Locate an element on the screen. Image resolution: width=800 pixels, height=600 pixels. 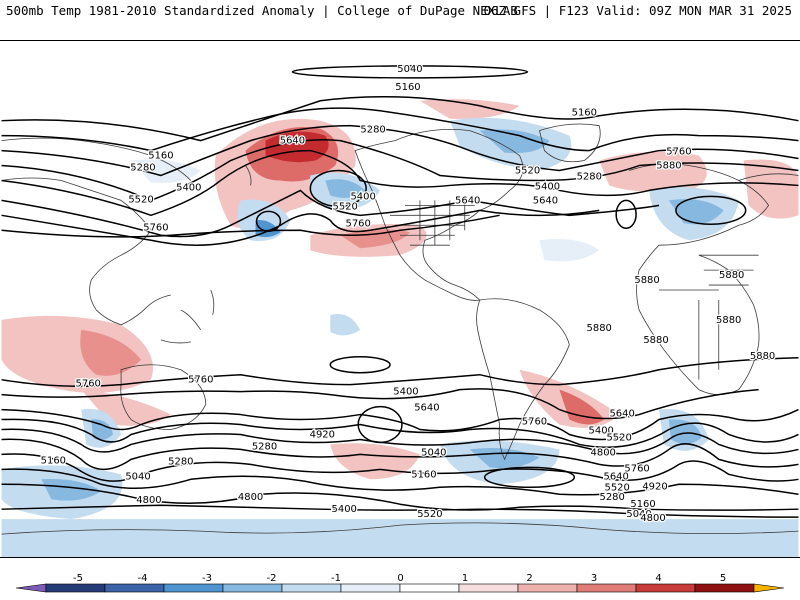
colorbar-tick-label: 5 is located at coordinates (723, 578).